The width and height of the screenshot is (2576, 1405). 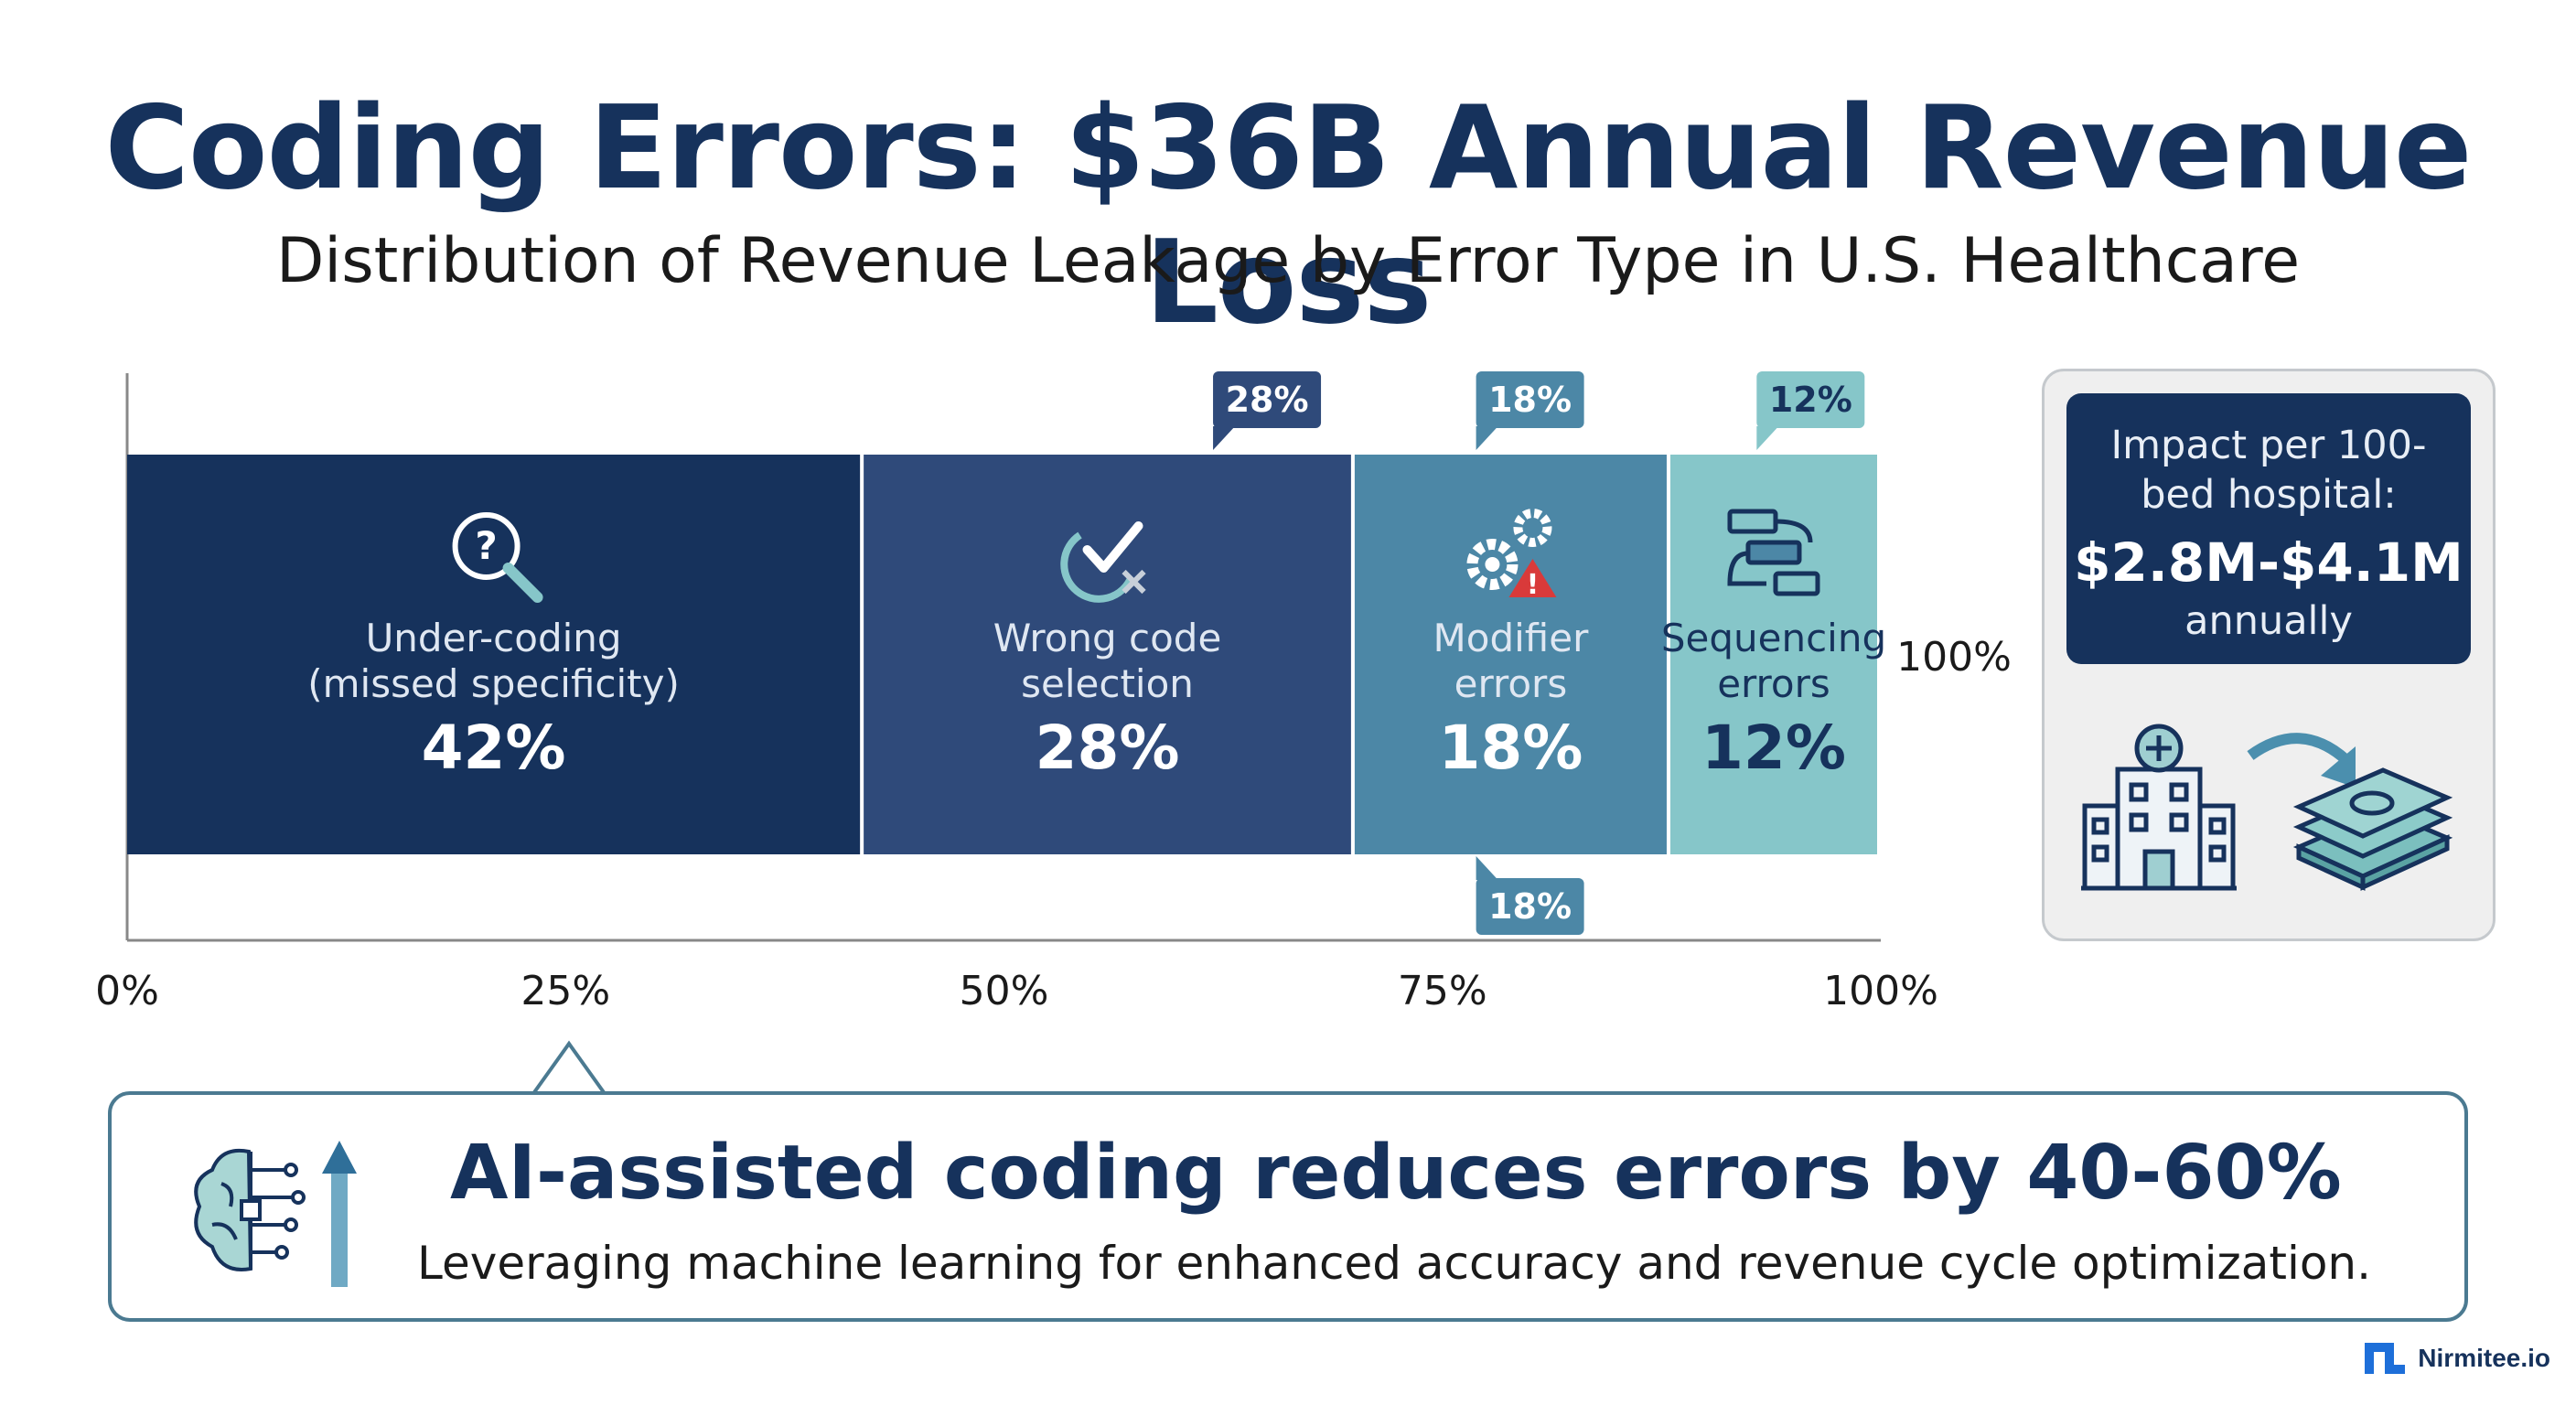 What do you see at coordinates (1774, 748) in the screenshot?
I see `segment-value: 12%` at bounding box center [1774, 748].